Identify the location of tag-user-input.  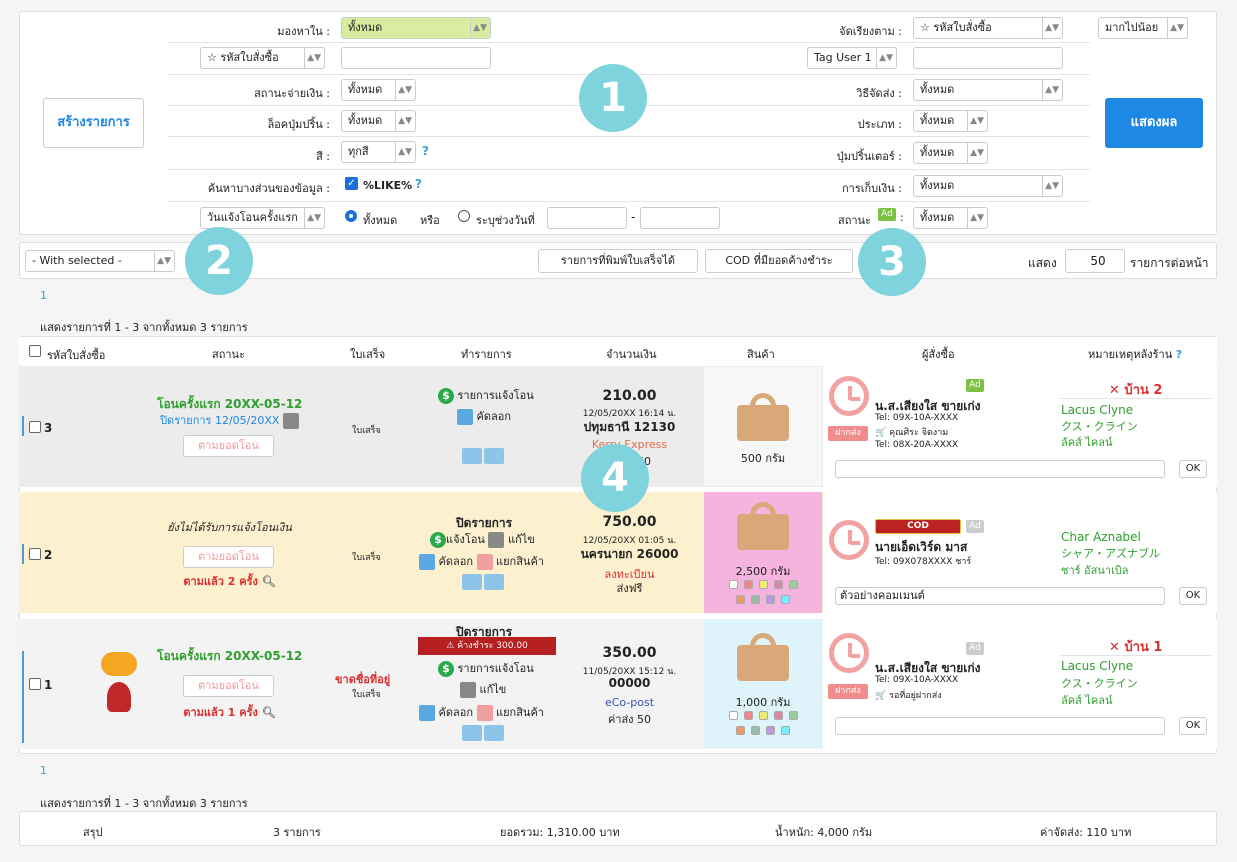
(988, 58).